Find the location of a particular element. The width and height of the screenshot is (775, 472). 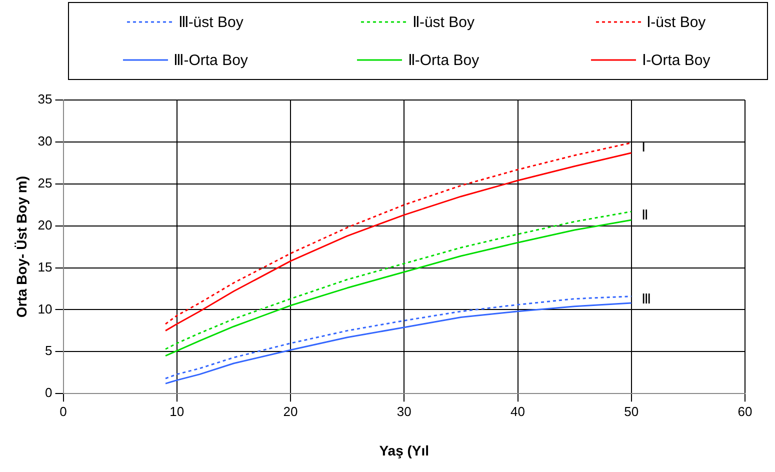

y-tick-label: 30 is located at coordinates (45, 141).